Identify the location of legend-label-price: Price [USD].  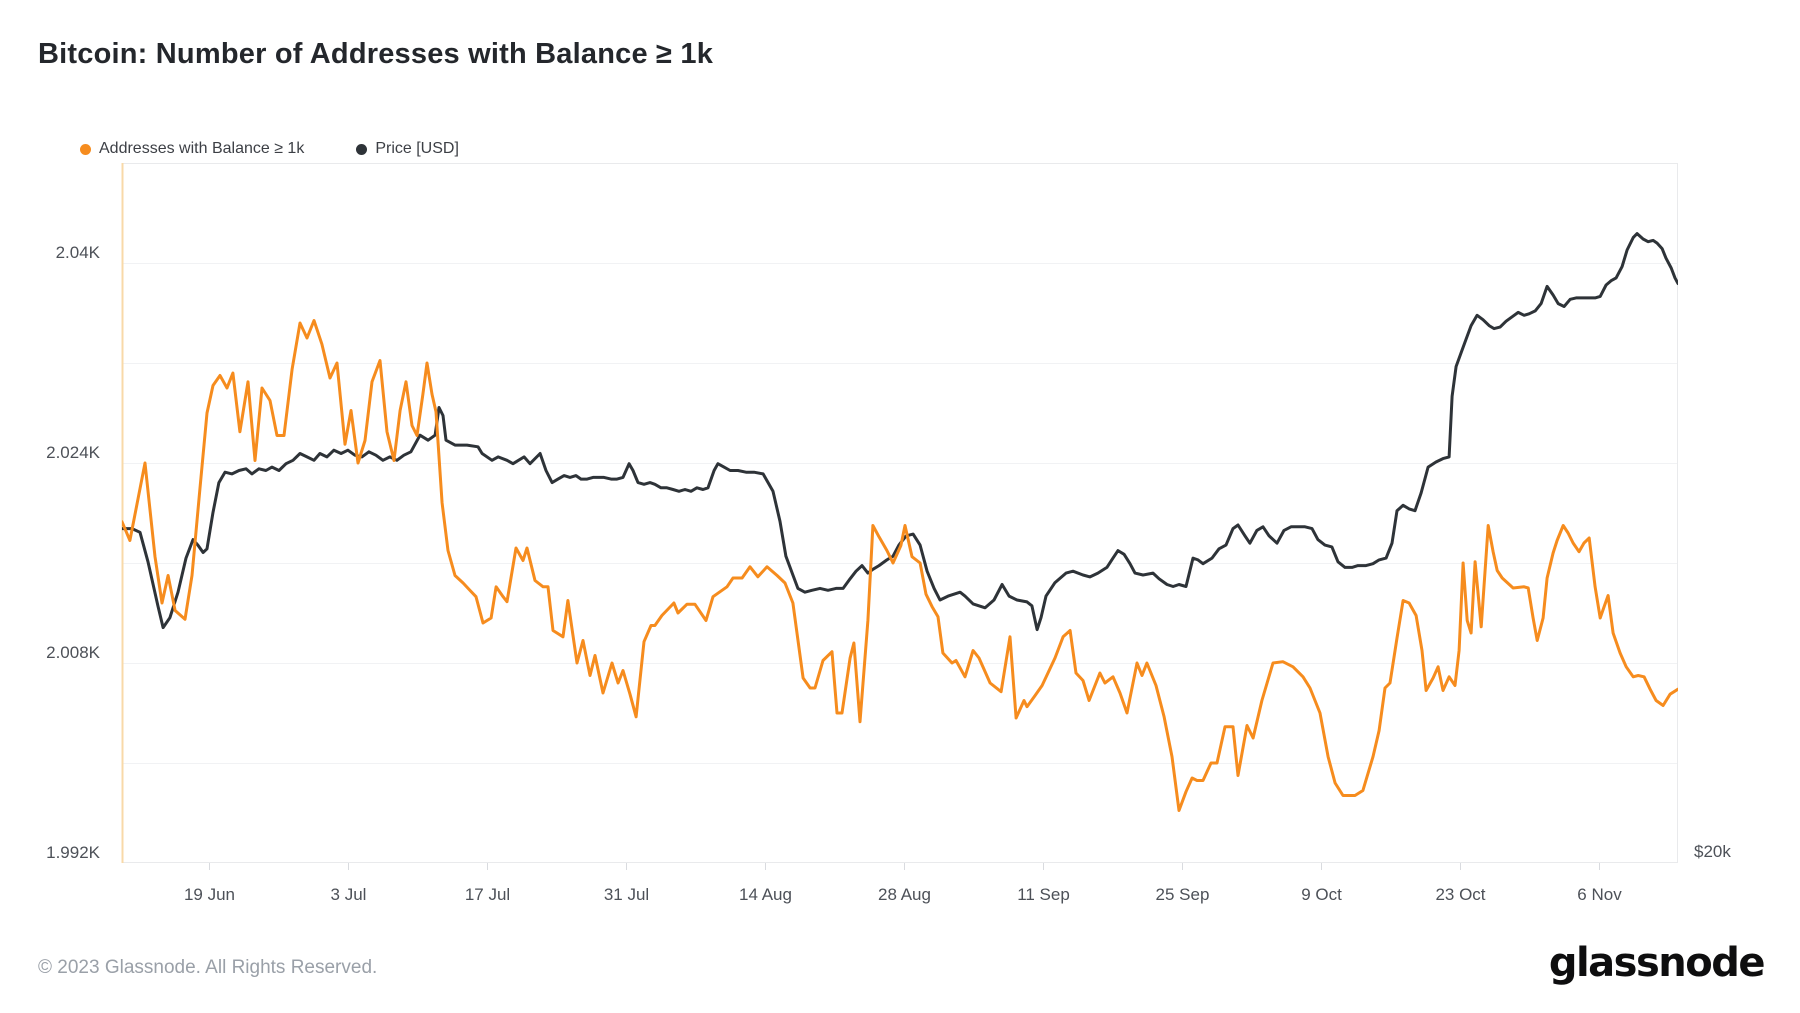
(417, 148).